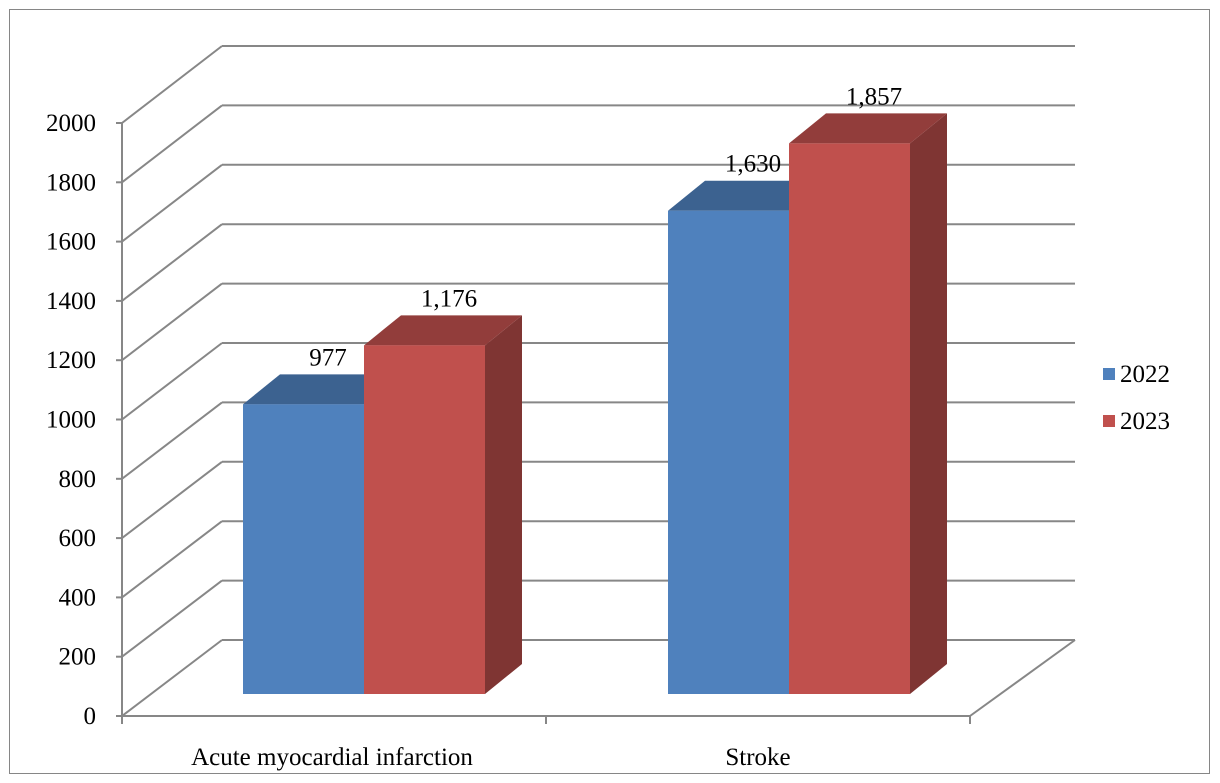 This screenshot has width=1220, height=783. Describe the element at coordinates (90, 716) in the screenshot. I see `y-tick-label: 0` at that location.